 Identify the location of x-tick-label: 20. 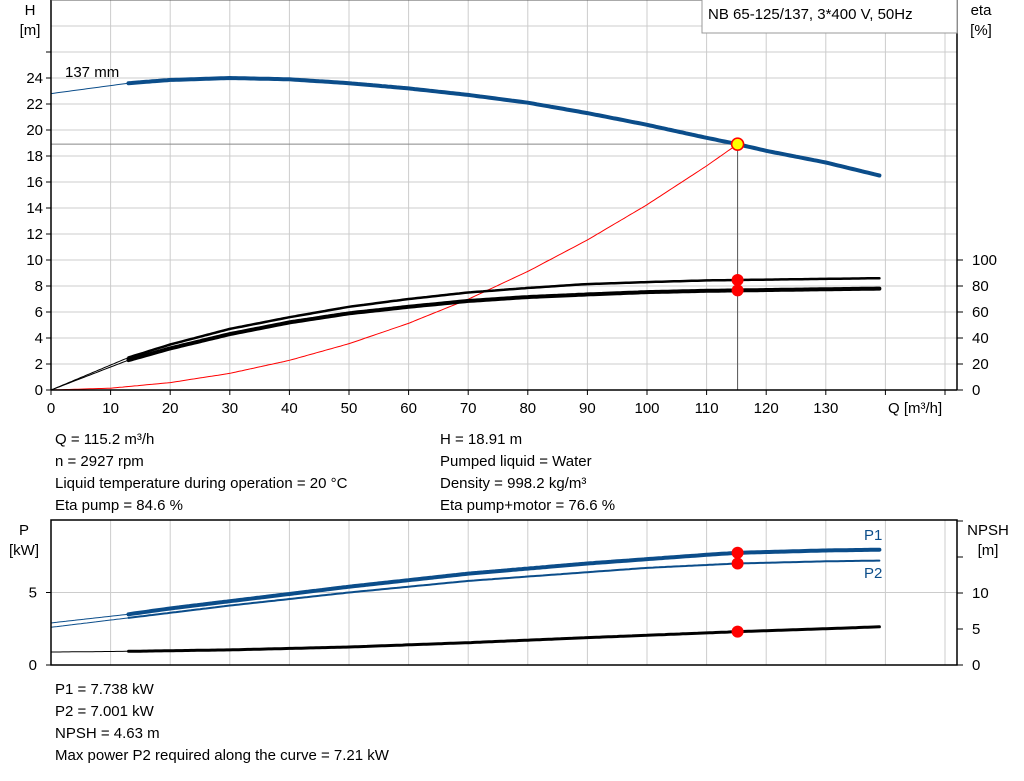
(170, 408).